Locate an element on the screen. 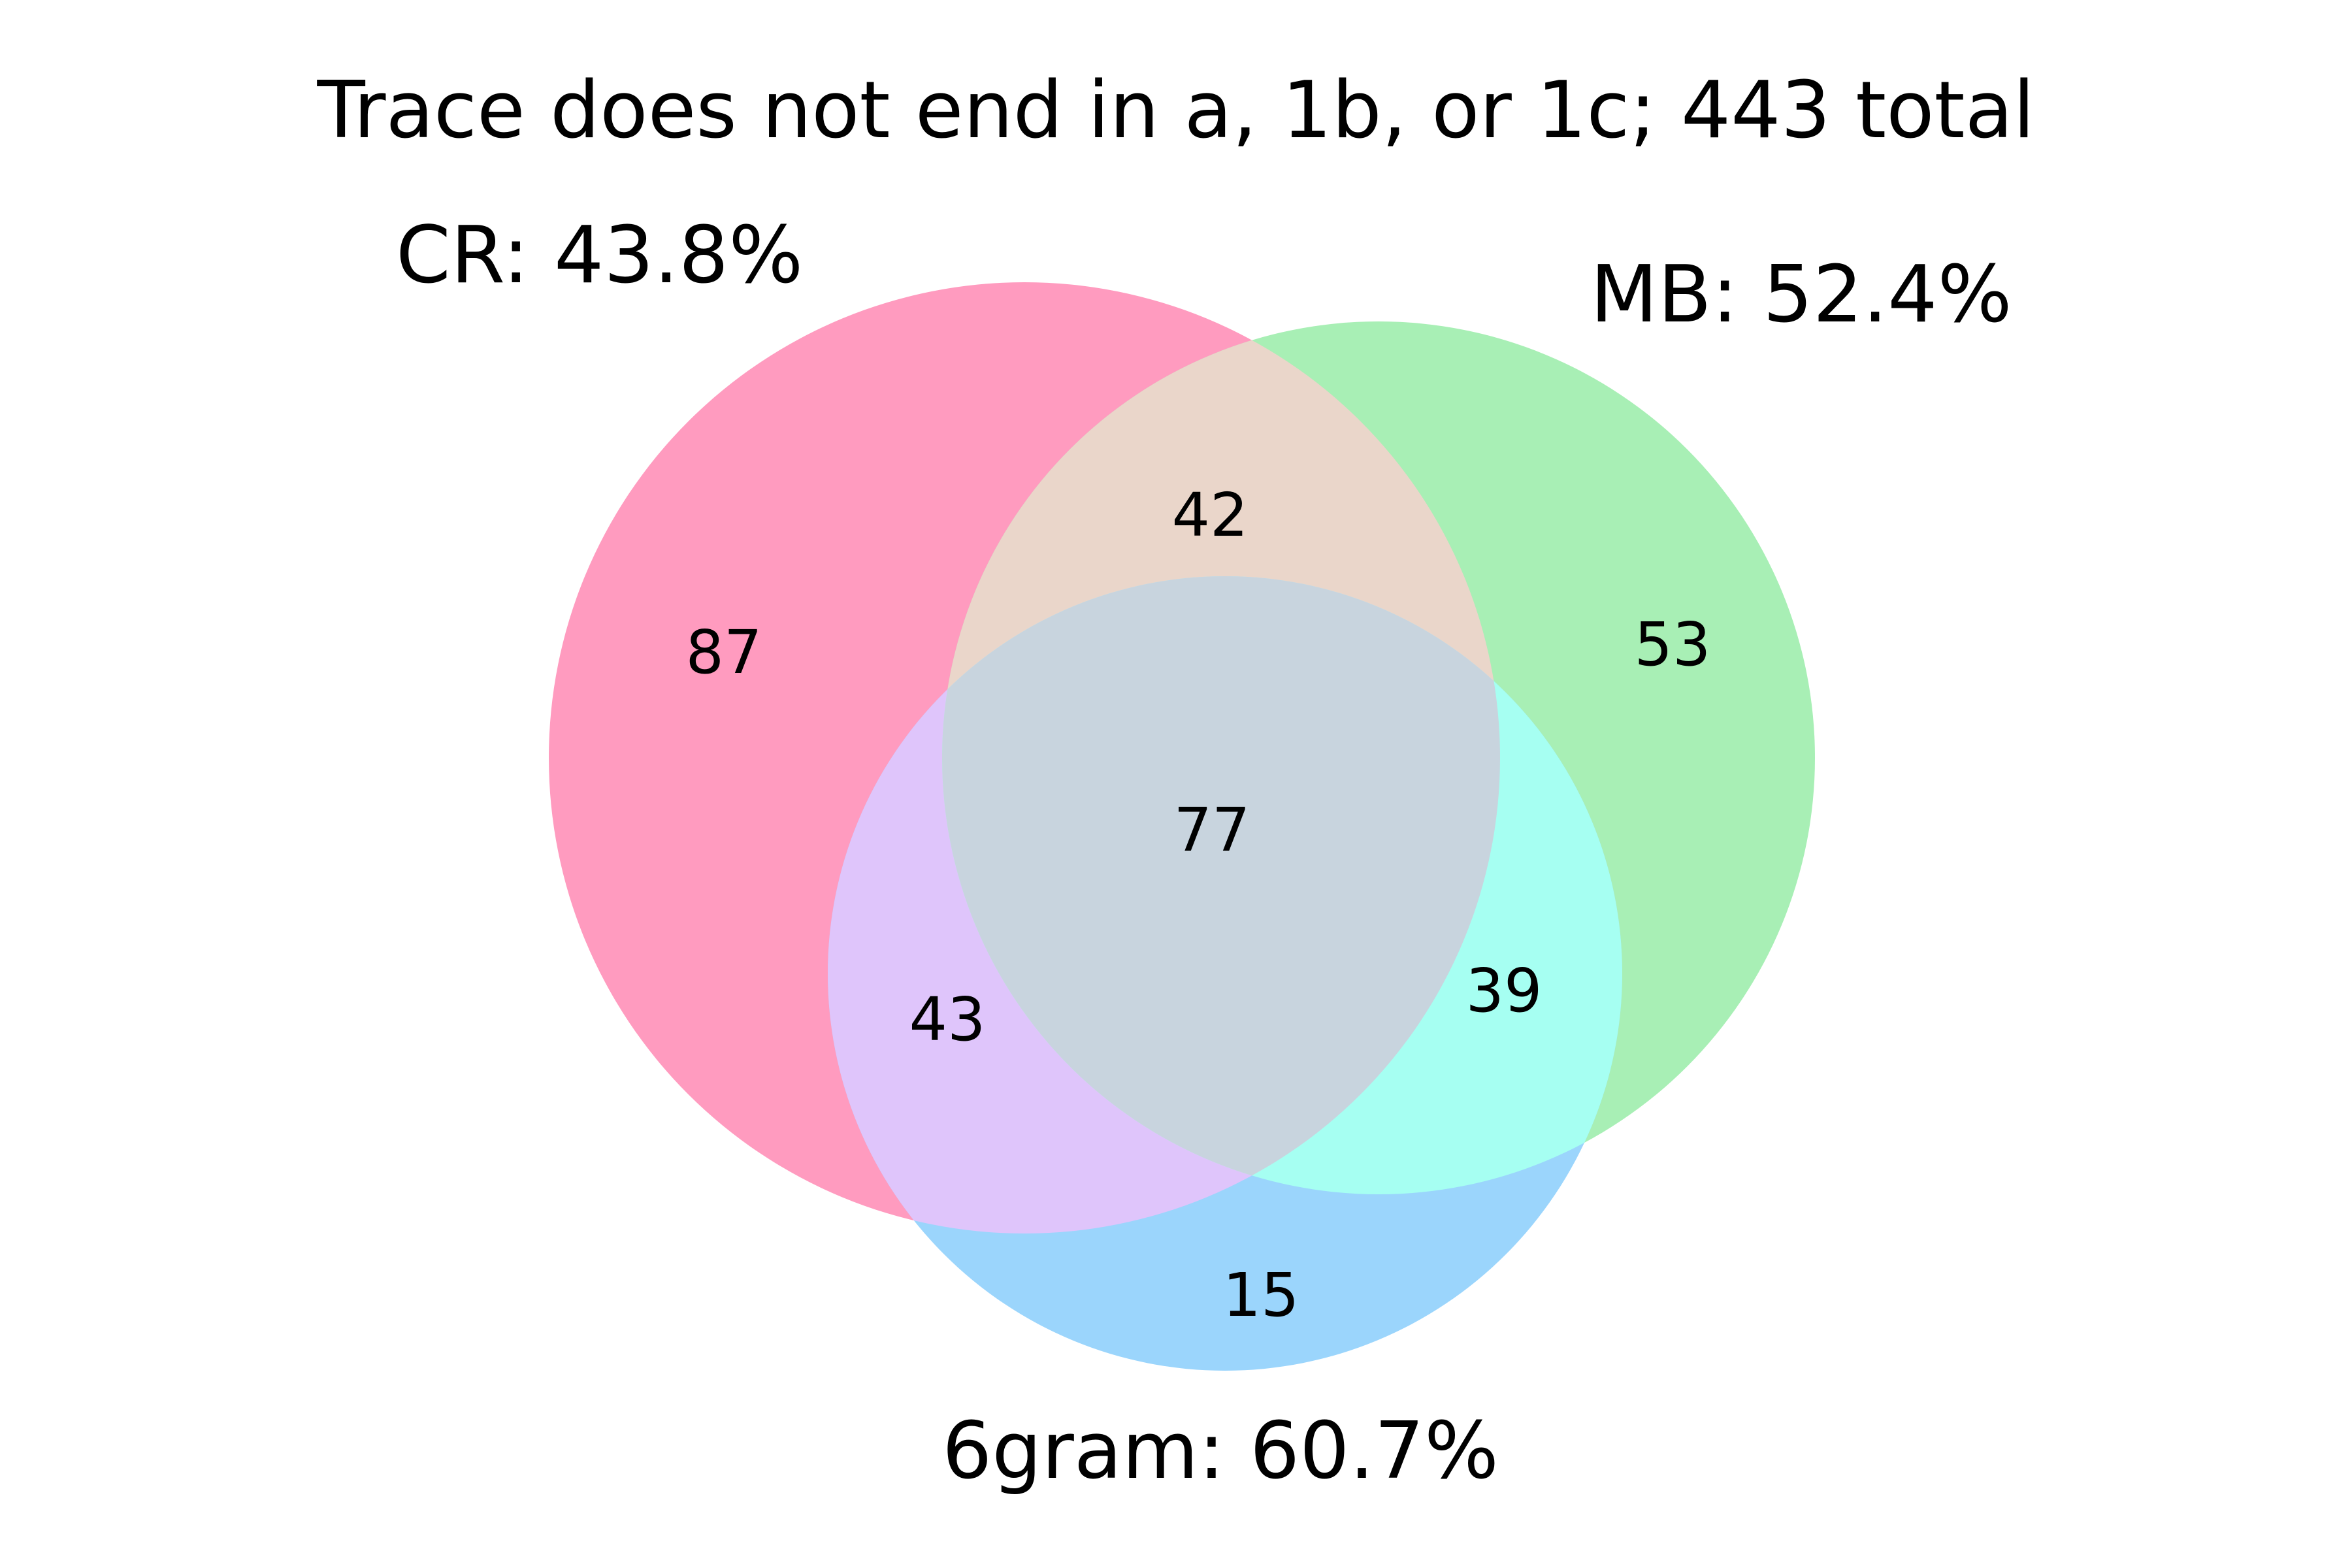  mb-only-count: 53 is located at coordinates (1672, 644).